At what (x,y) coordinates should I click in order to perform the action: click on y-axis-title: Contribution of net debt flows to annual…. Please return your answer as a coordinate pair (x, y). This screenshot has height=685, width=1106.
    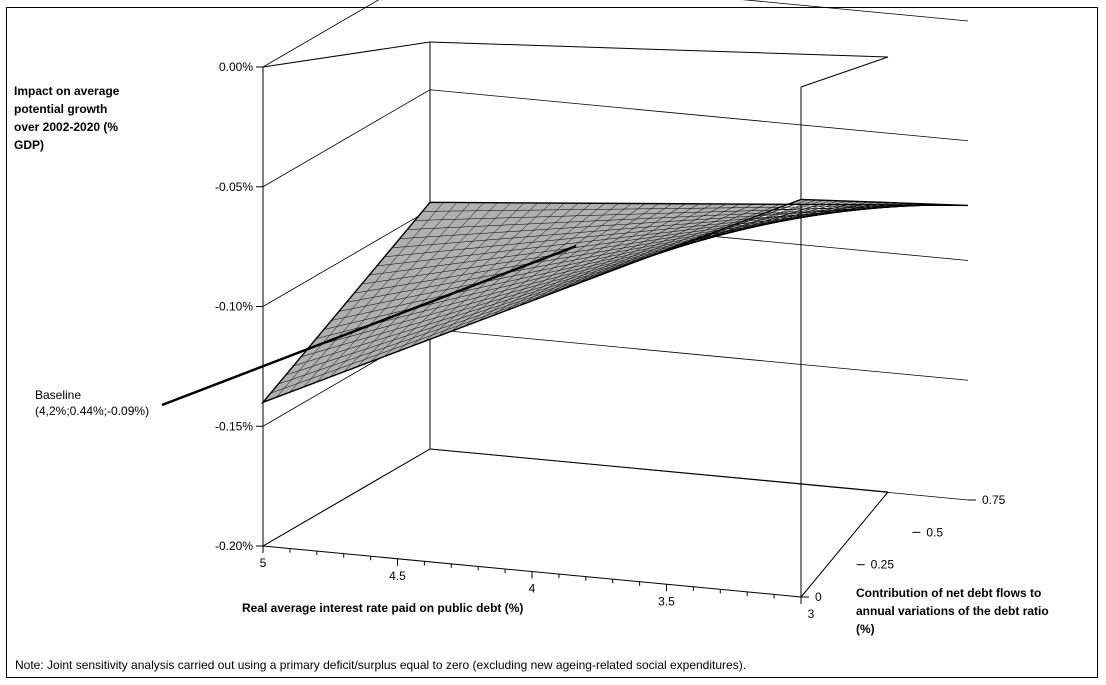
    Looking at the image, I should click on (954, 611).